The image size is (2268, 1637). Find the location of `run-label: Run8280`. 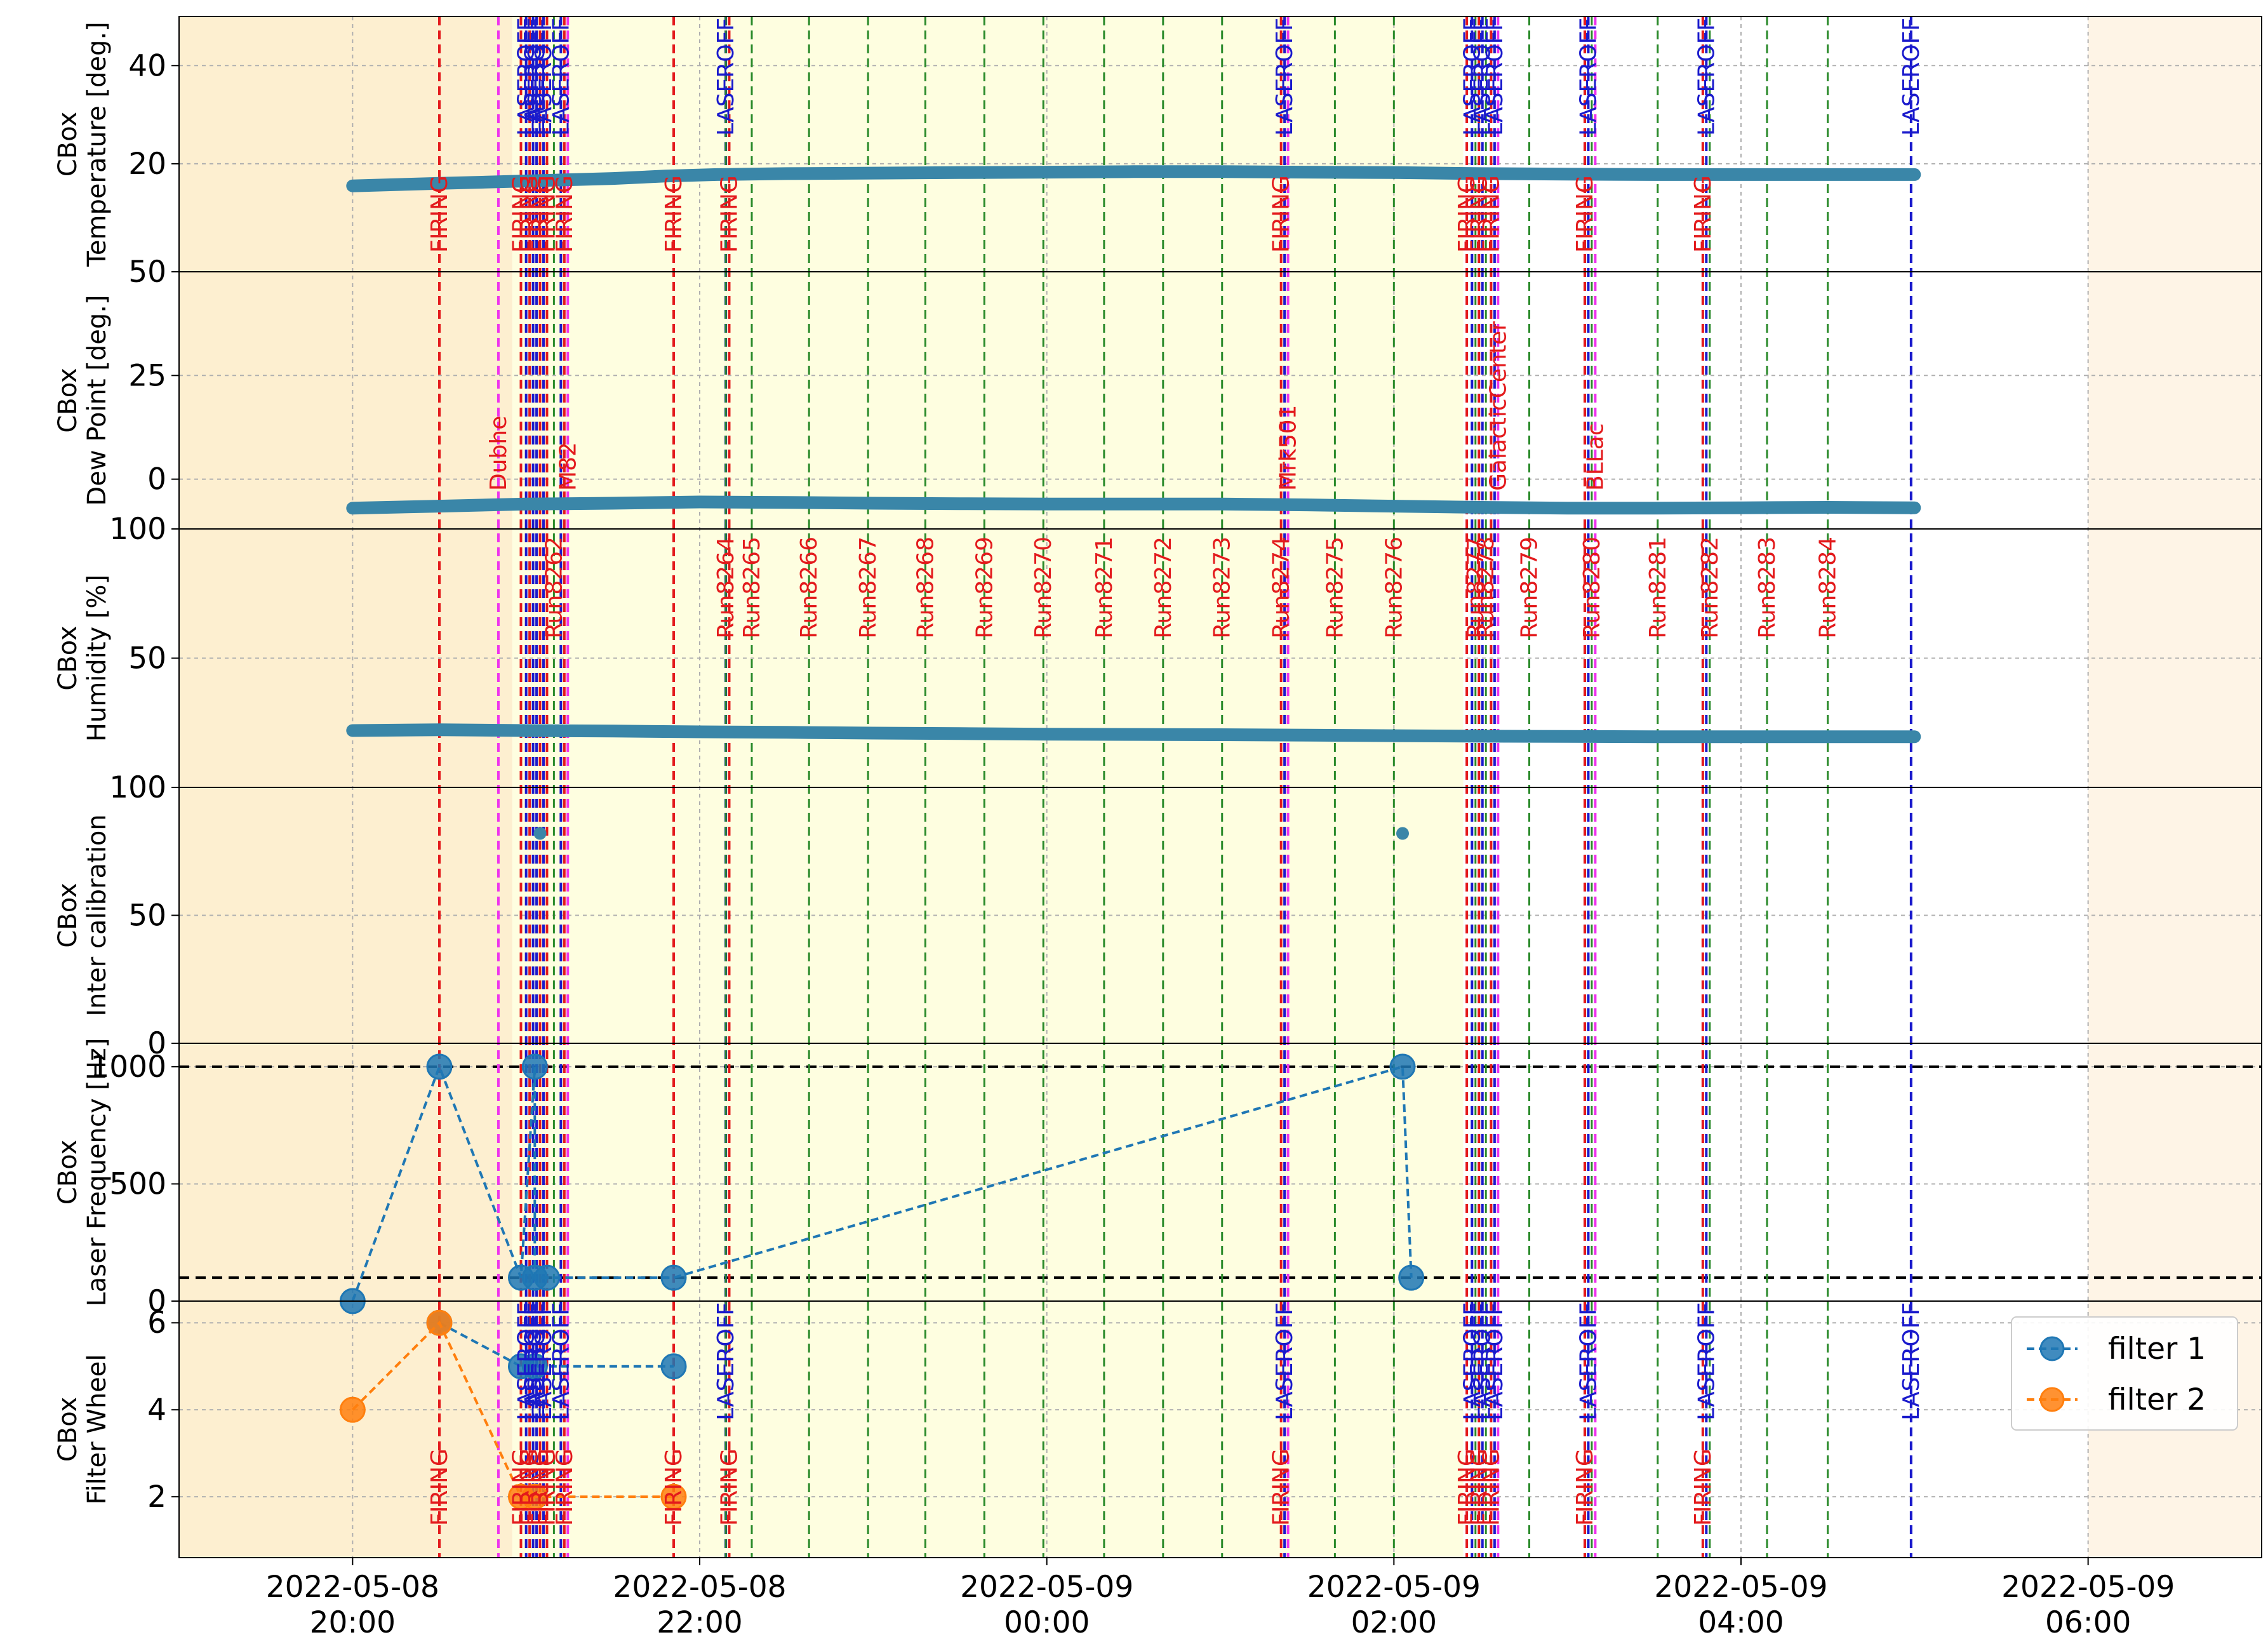

run-label: Run8280 is located at coordinates (1592, 588).